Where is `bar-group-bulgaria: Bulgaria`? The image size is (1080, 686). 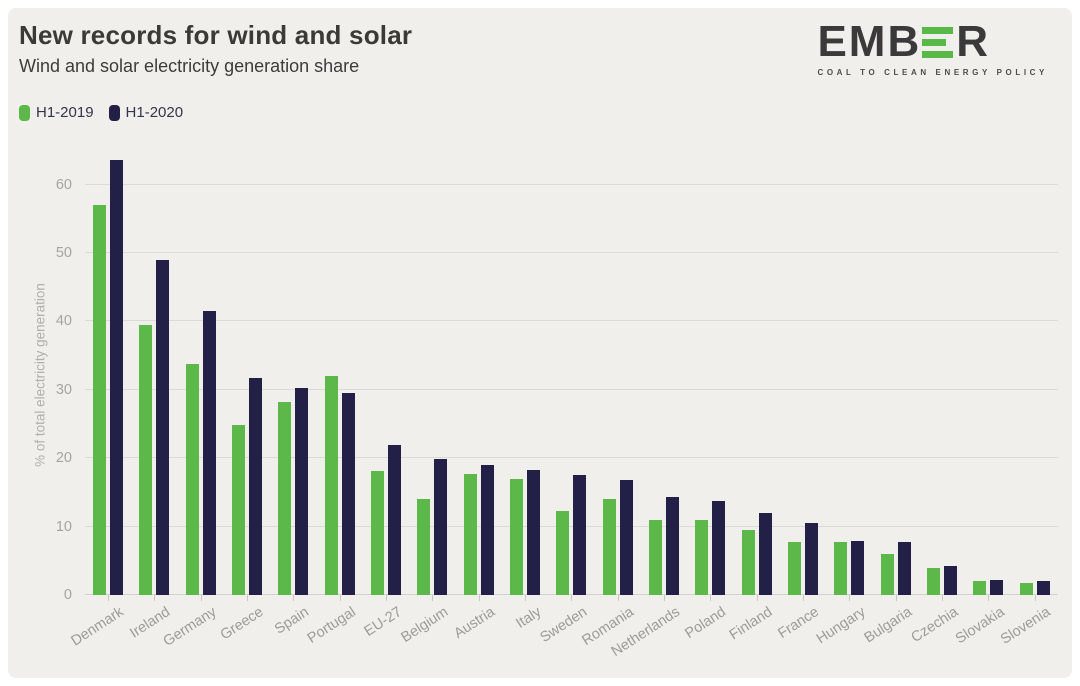
bar-group-bulgaria: Bulgaria is located at coordinates (890, 400).